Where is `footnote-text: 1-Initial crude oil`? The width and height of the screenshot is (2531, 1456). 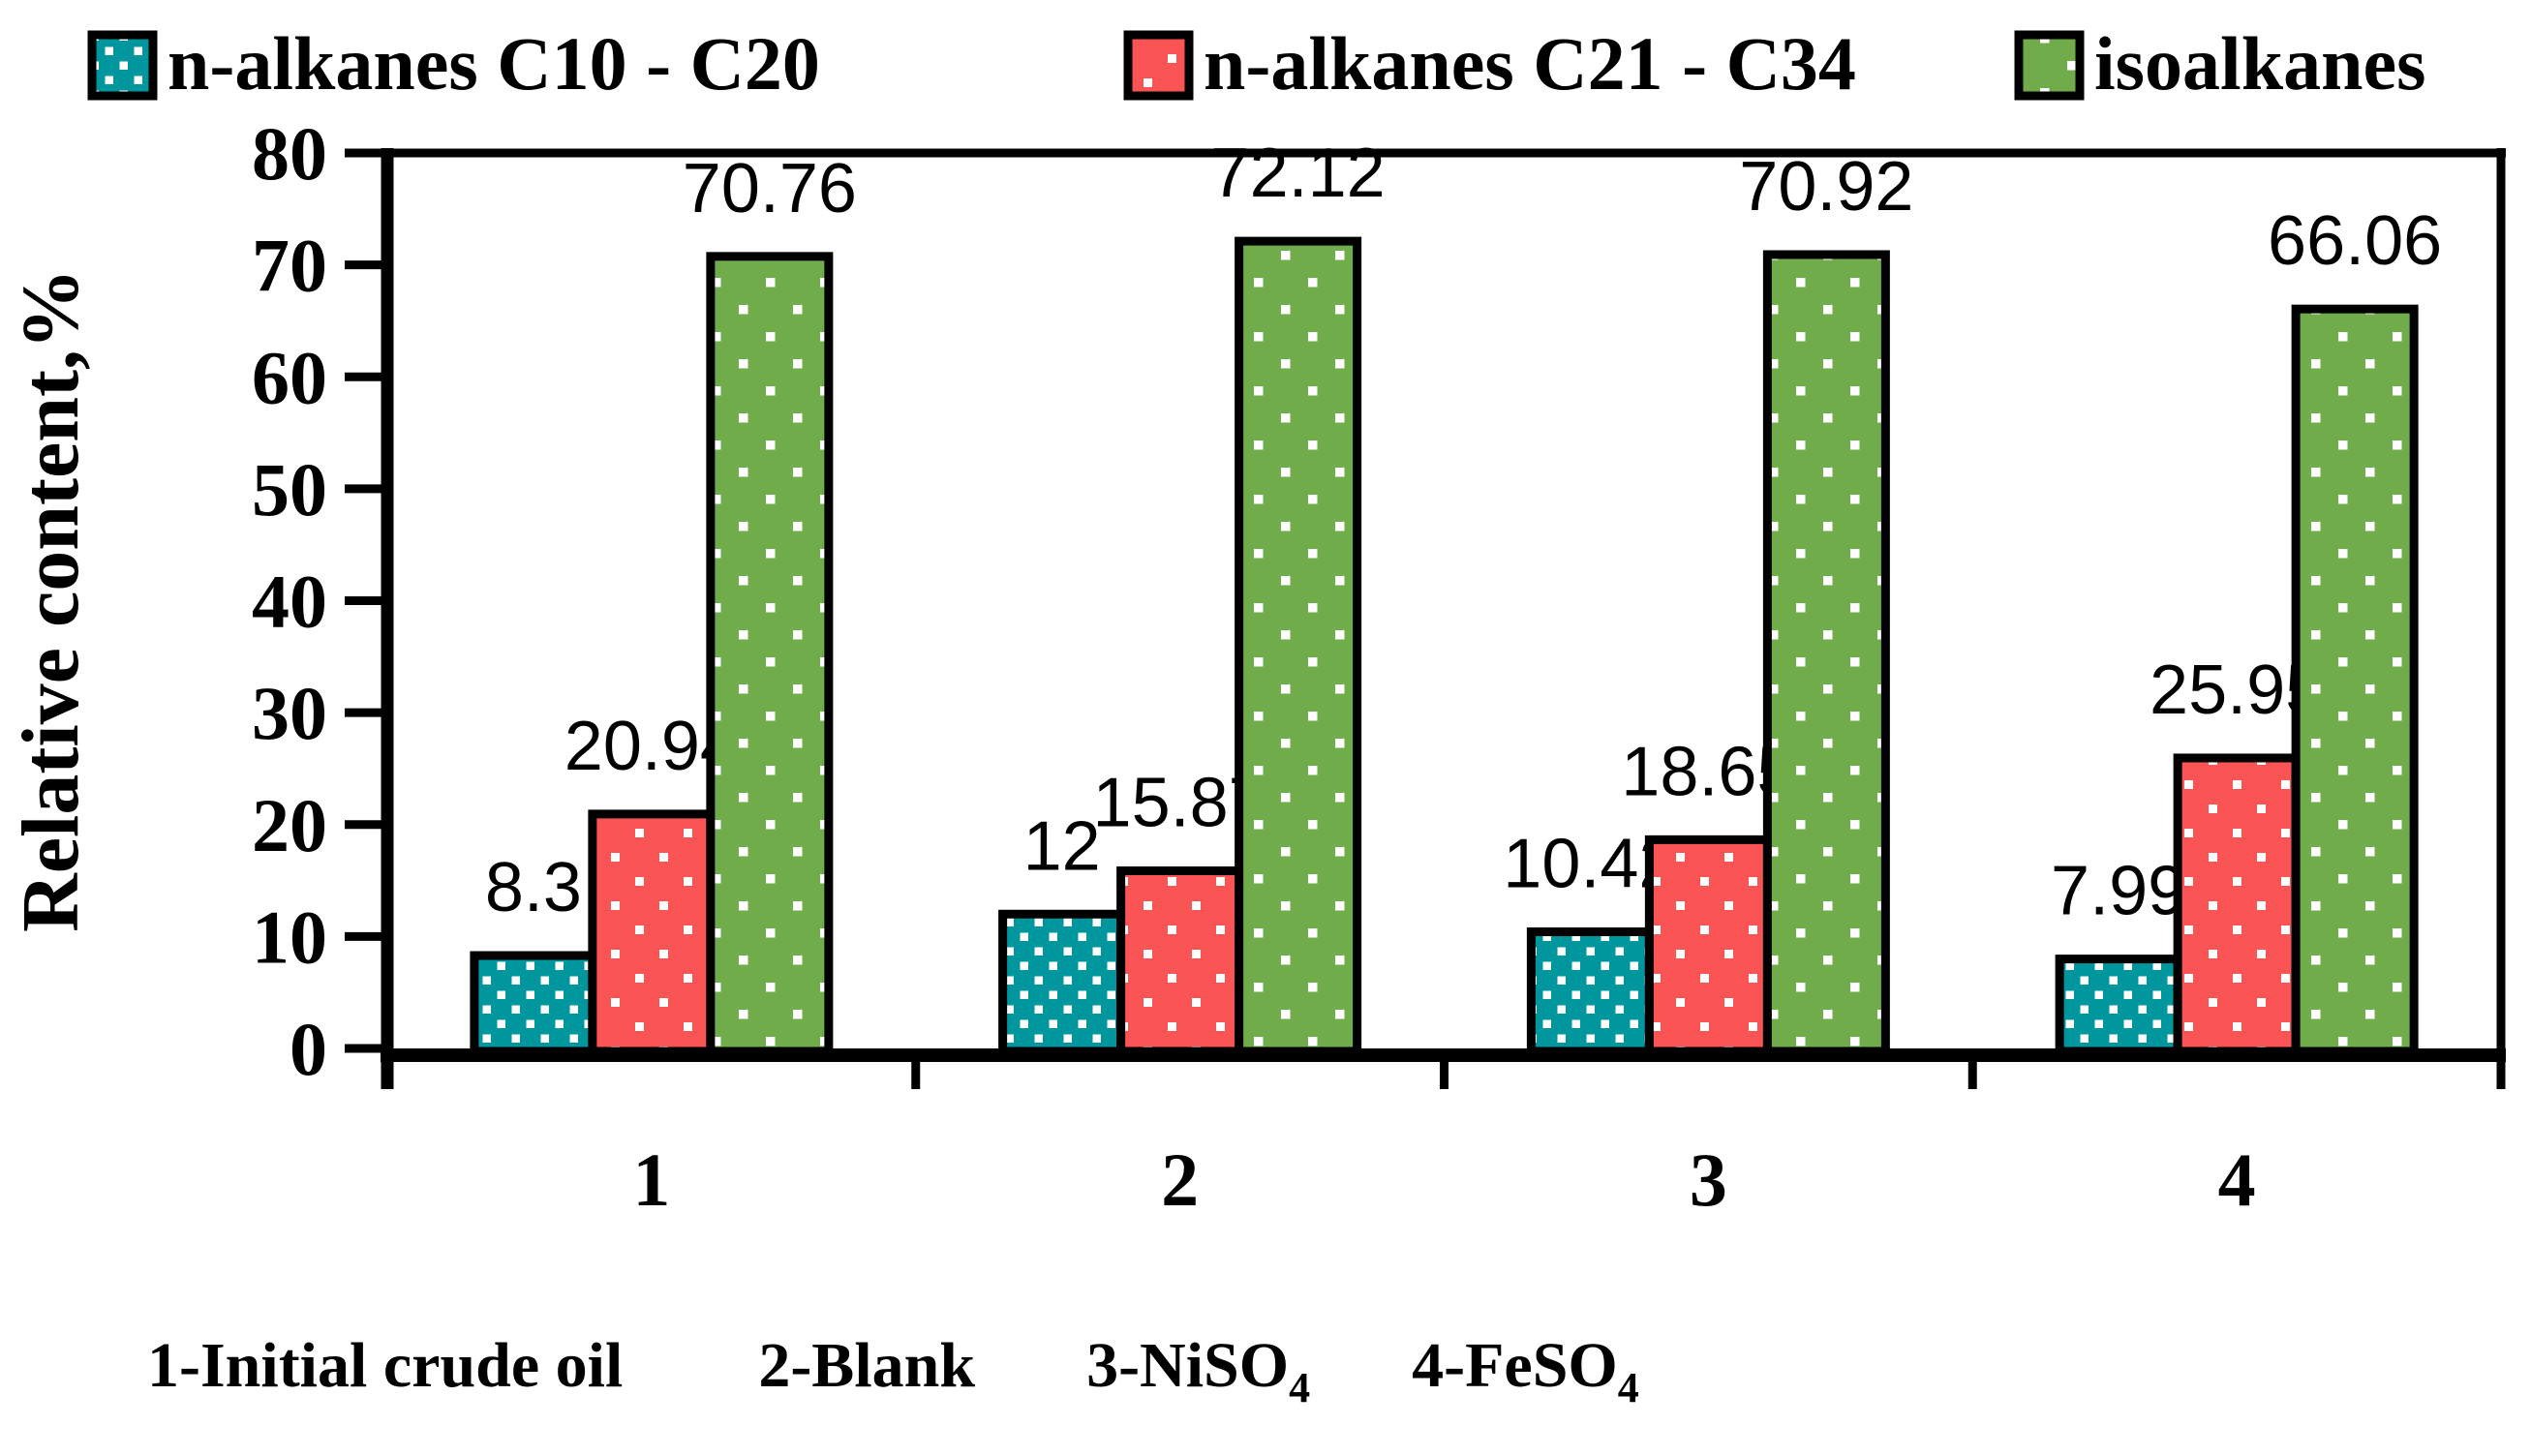
footnote-text: 1-Initial crude oil is located at coordinates (385, 1366).